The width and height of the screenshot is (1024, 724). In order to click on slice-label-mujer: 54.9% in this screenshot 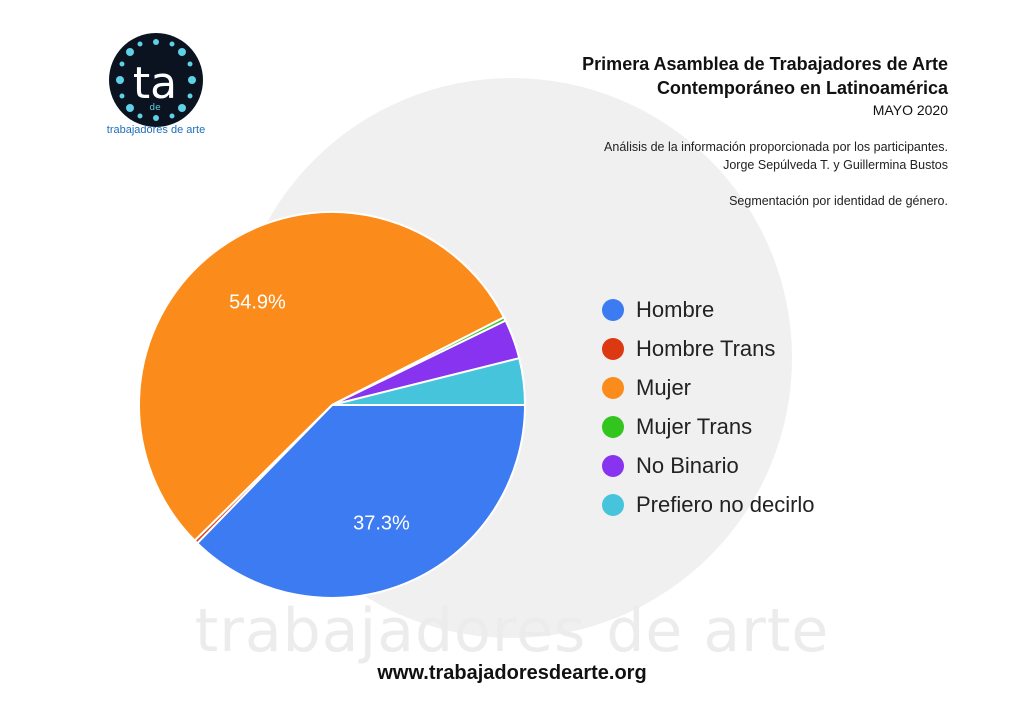, I will do `click(257, 303)`.